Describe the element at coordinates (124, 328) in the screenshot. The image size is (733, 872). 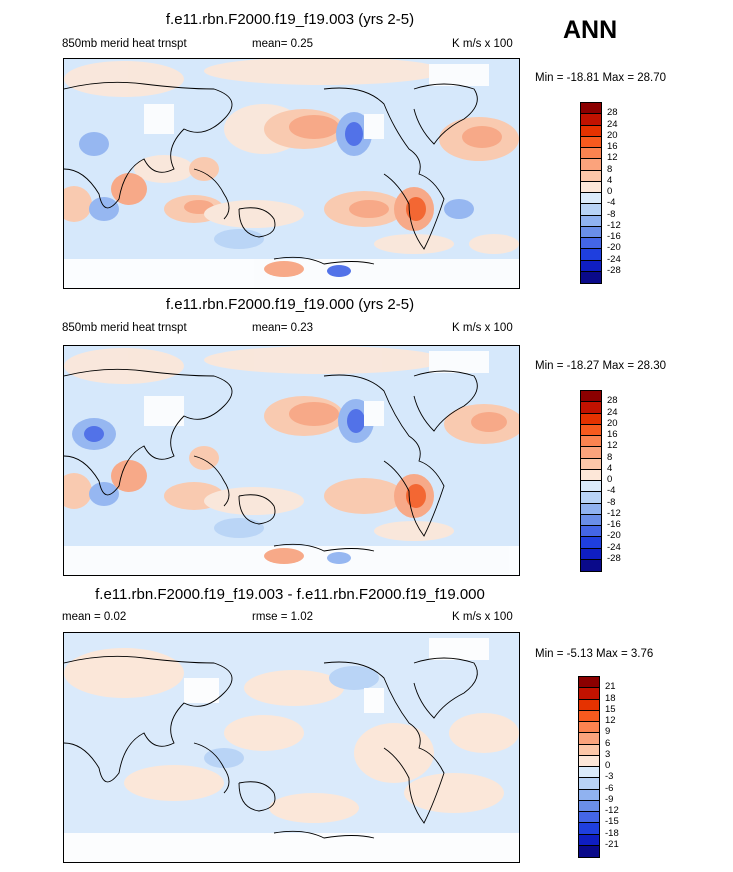
I see `panel-2-field-label: 850mb merid heat trnspt` at that location.